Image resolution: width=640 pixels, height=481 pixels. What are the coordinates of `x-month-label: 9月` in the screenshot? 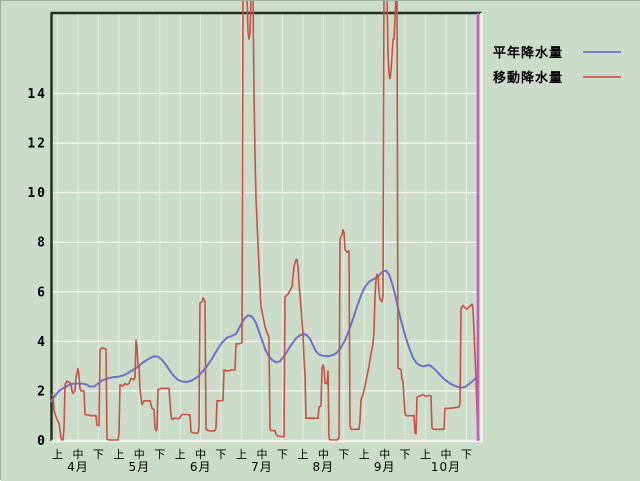 It's located at (385, 467).